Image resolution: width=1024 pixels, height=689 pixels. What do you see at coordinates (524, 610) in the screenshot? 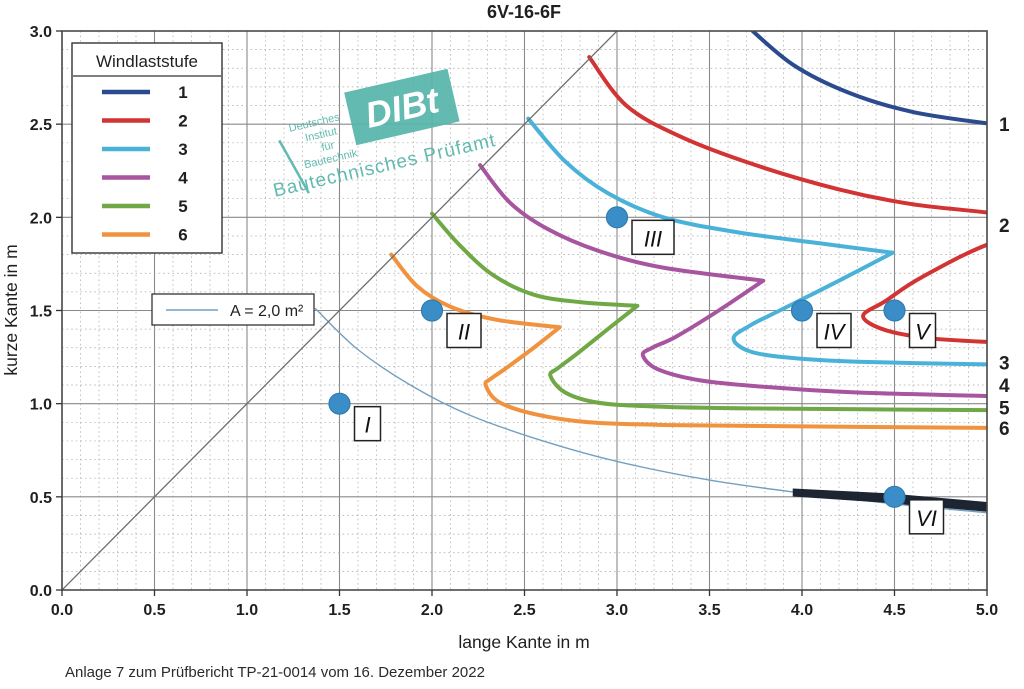
I see `x-tick-label: 2.5` at bounding box center [524, 610].